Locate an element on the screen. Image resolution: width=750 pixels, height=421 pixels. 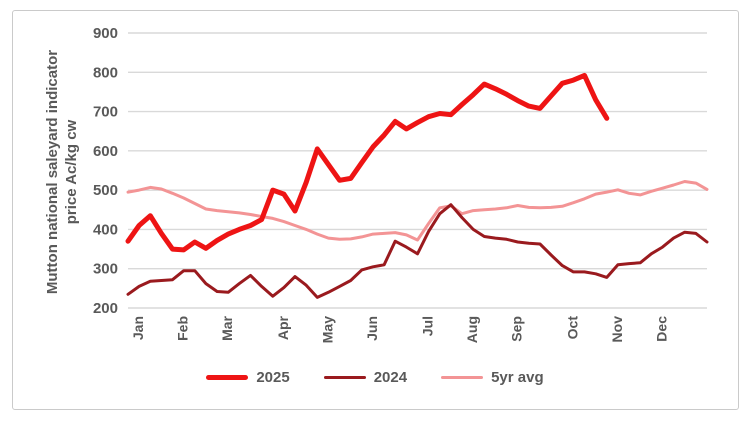
legend-item-2024: 2024 is located at coordinates (365, 377).